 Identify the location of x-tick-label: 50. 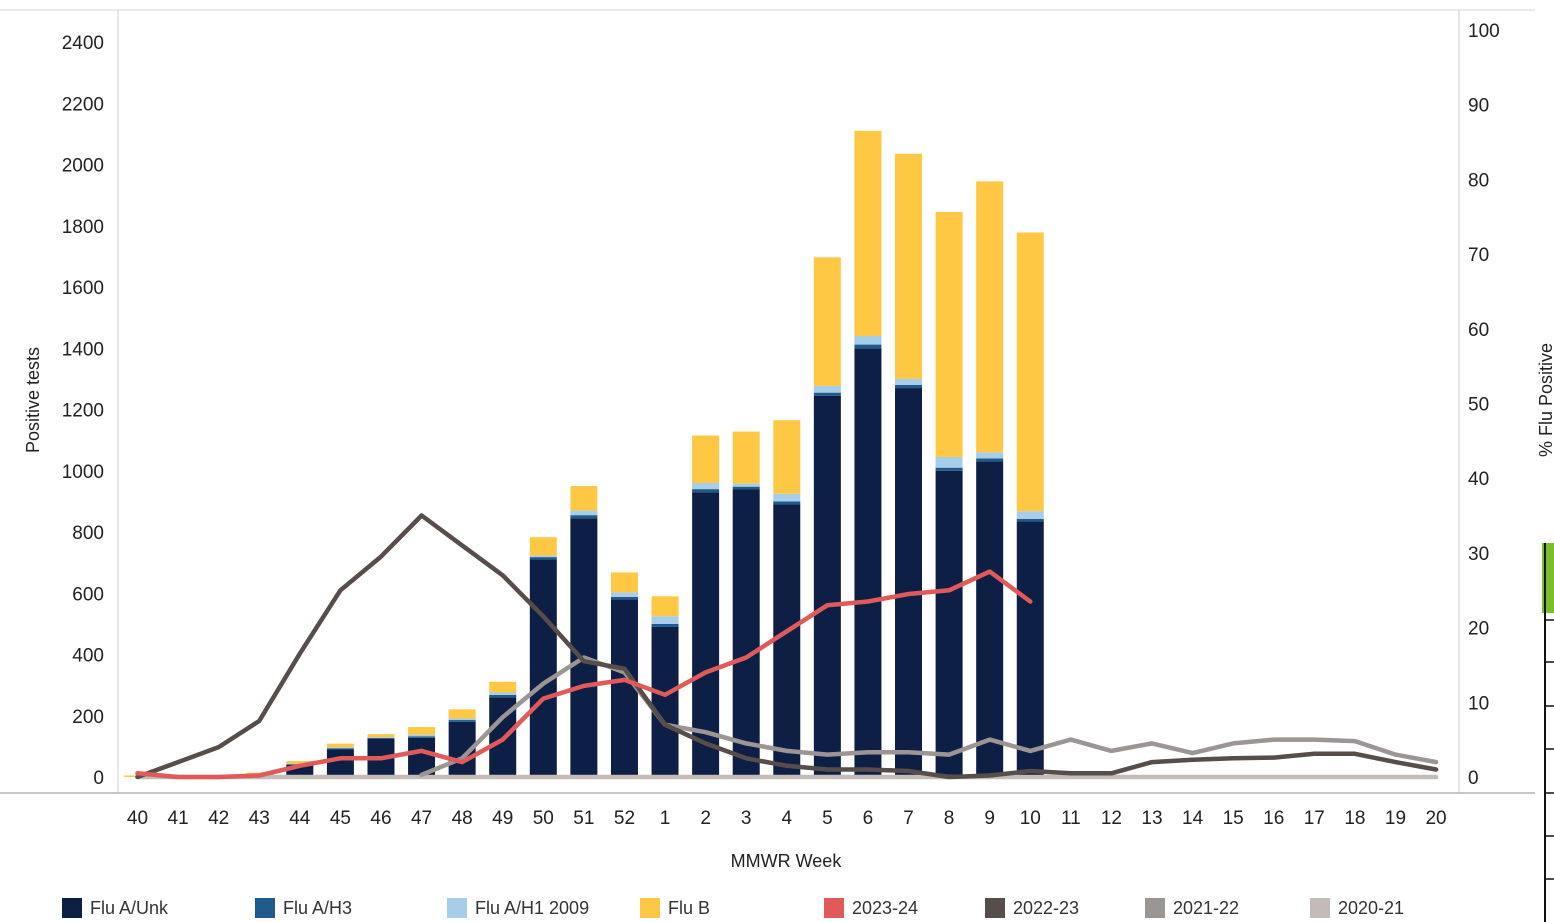
(543, 818).